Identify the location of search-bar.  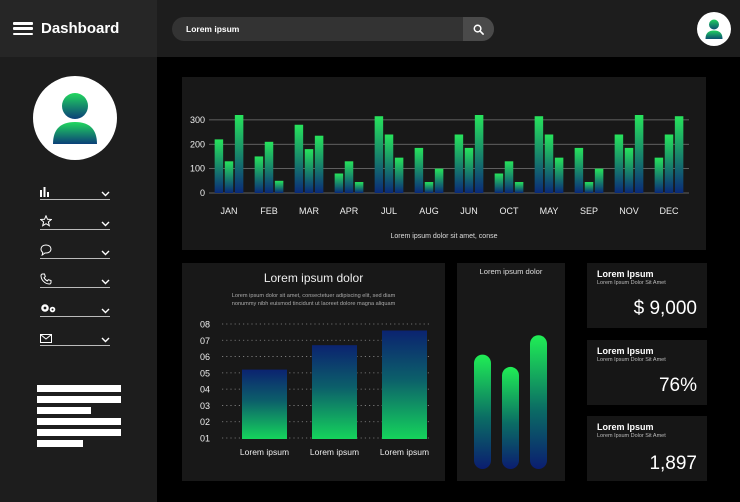
(333, 29).